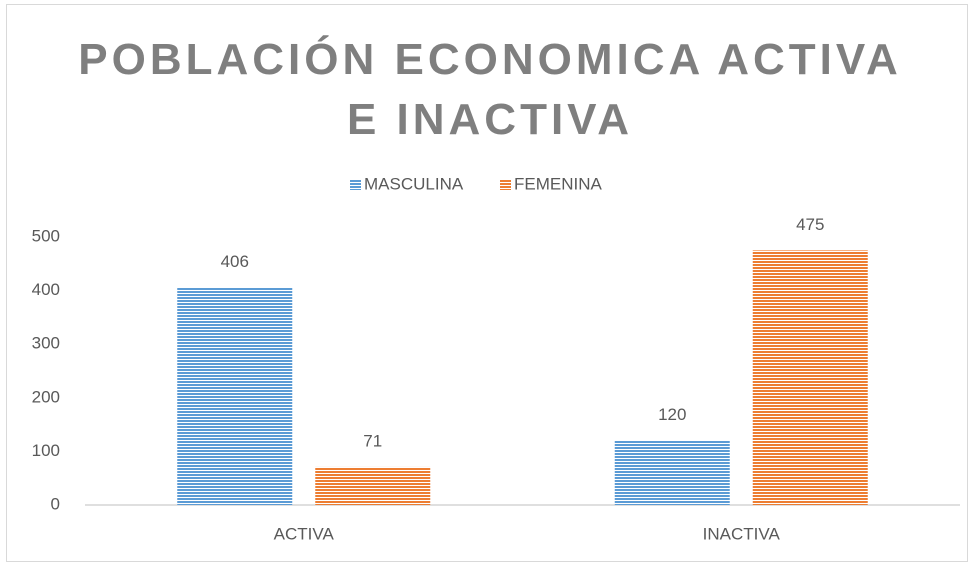 This screenshot has height=565, width=971. What do you see at coordinates (46, 235) in the screenshot?
I see `y-tick-label: 500` at bounding box center [46, 235].